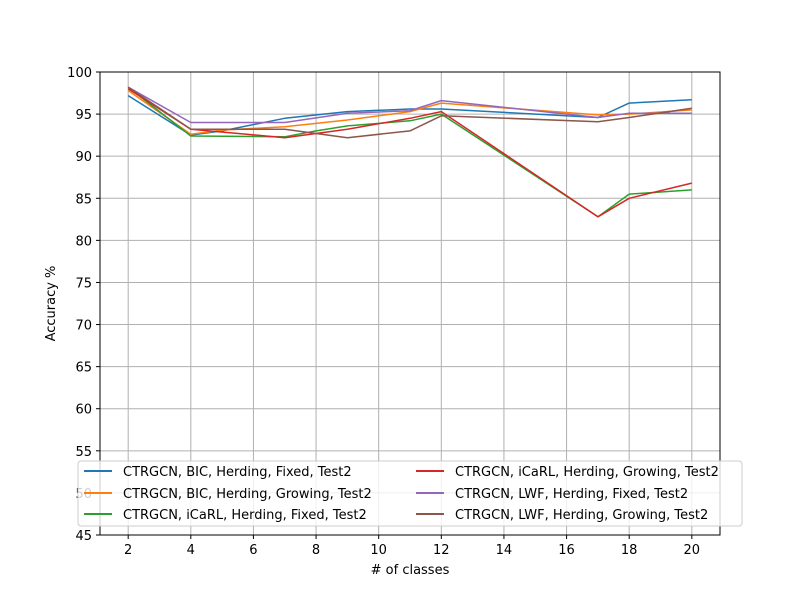  What do you see at coordinates (83, 157) in the screenshot?
I see `y-tick-label: 90` at bounding box center [83, 157].